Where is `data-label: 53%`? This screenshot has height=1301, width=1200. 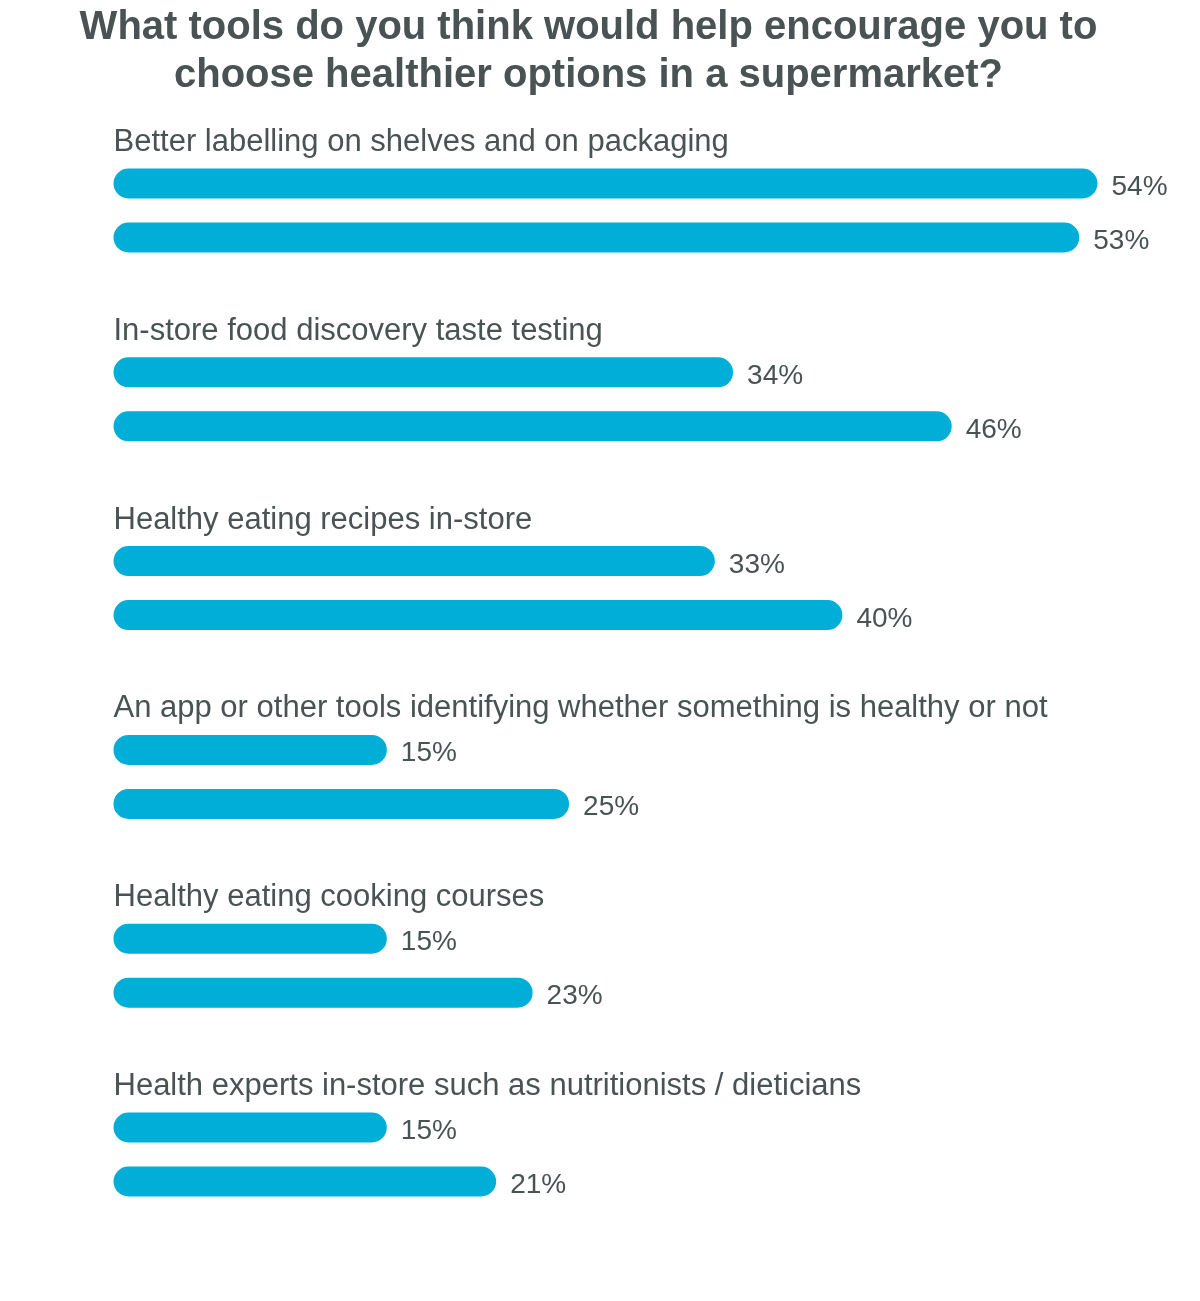 data-label: 53% is located at coordinates (1121, 239).